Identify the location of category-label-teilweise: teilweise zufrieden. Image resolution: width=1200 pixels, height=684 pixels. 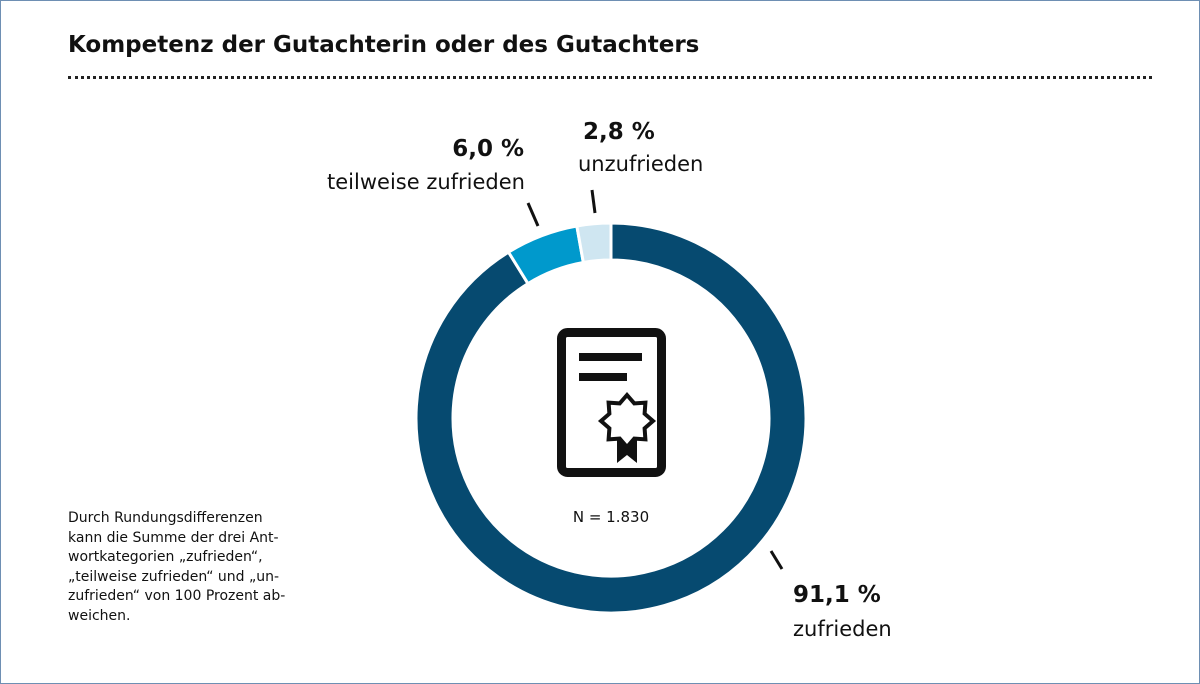
(426, 182).